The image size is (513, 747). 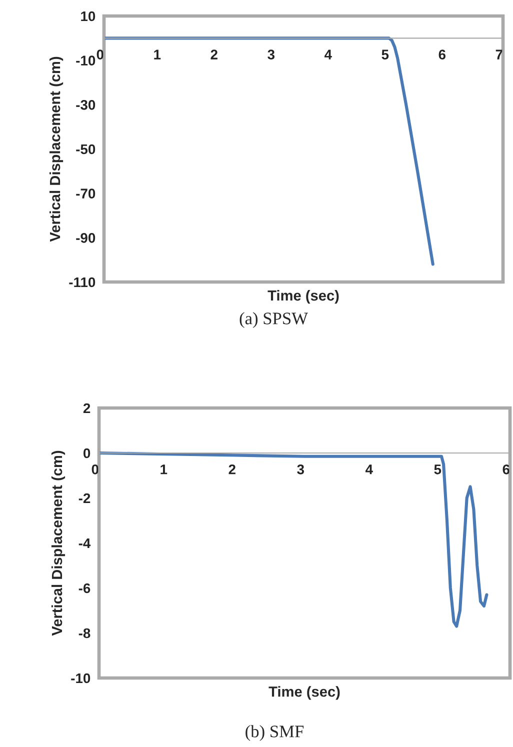 What do you see at coordinates (86, 149) in the screenshot?
I see `y-tick-label: -50` at bounding box center [86, 149].